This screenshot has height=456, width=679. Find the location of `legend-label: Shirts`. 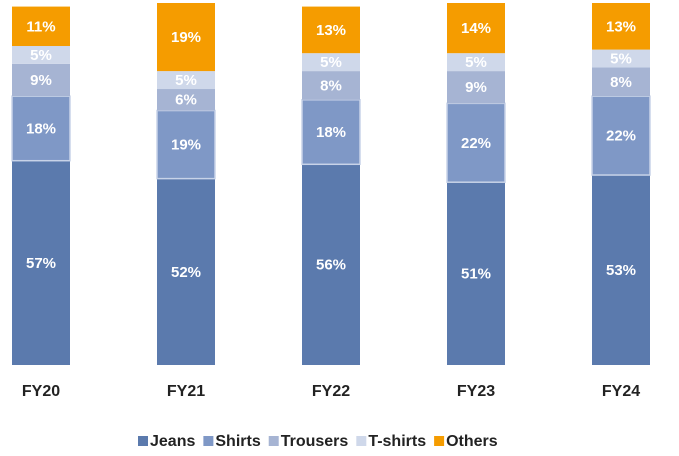

legend-label: Shirts is located at coordinates (237, 441).